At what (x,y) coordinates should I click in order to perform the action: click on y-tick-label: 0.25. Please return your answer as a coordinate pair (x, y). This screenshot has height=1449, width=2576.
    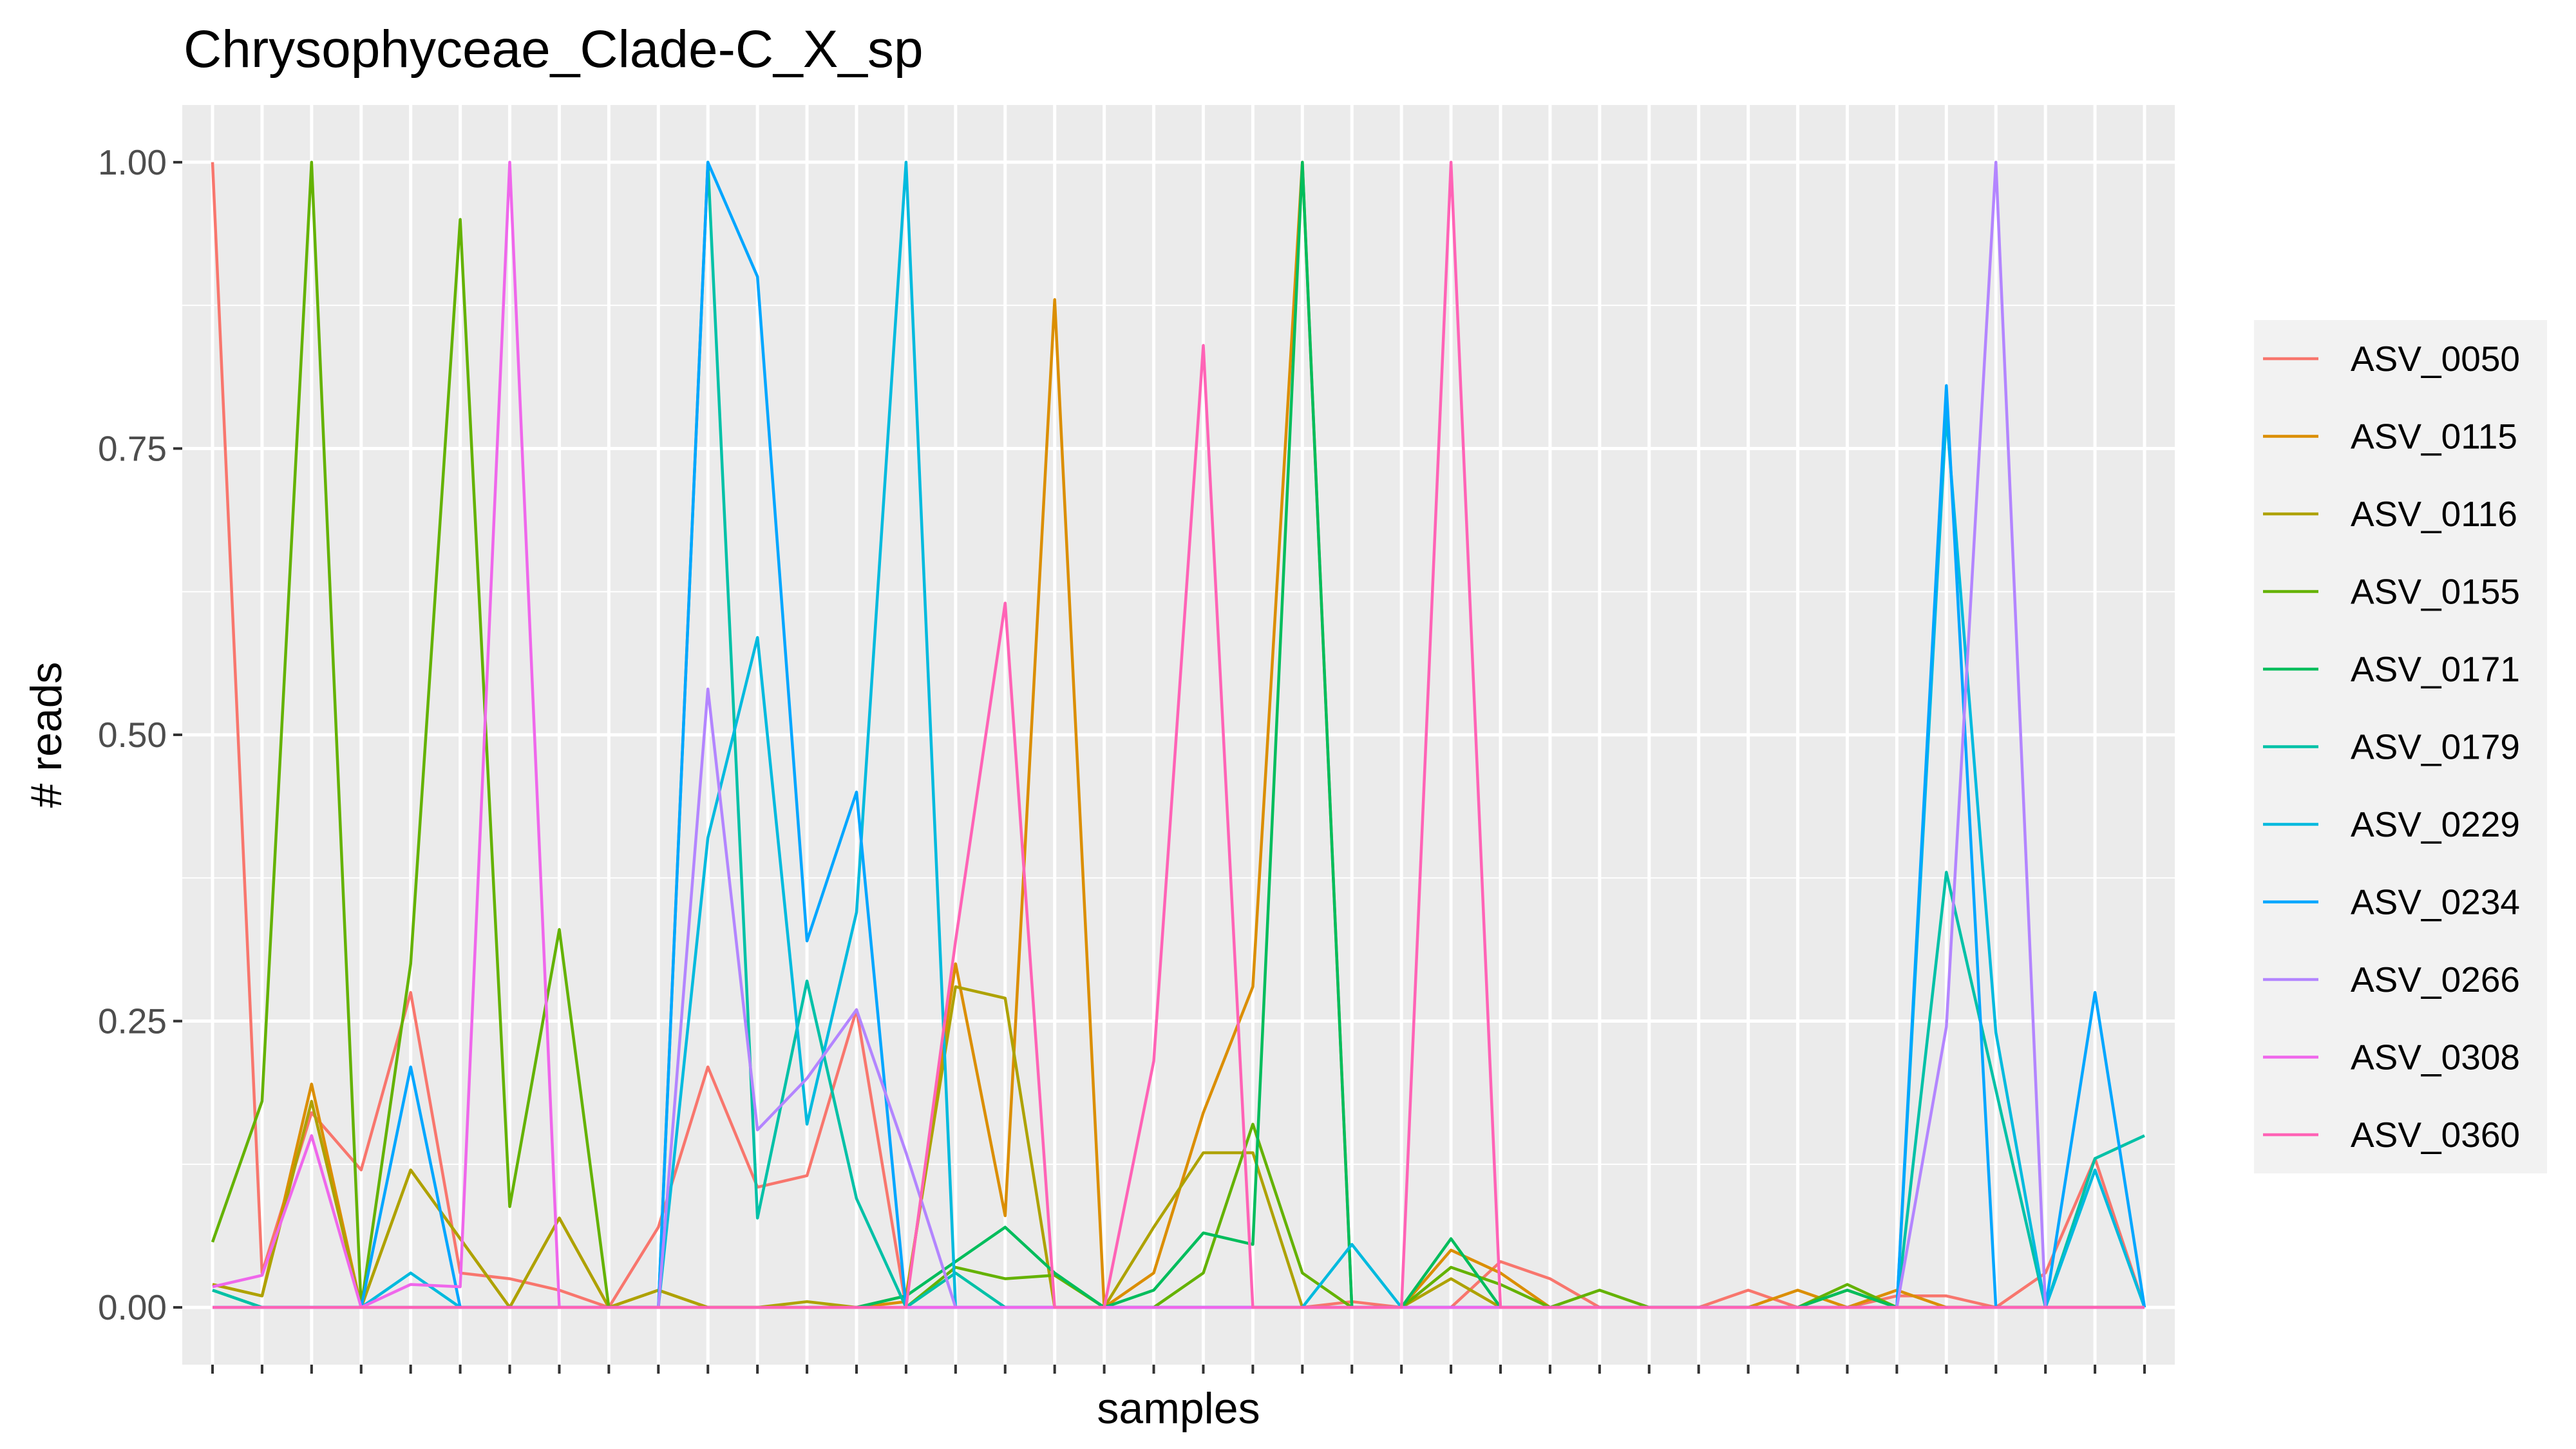
    Looking at the image, I should click on (132, 1021).